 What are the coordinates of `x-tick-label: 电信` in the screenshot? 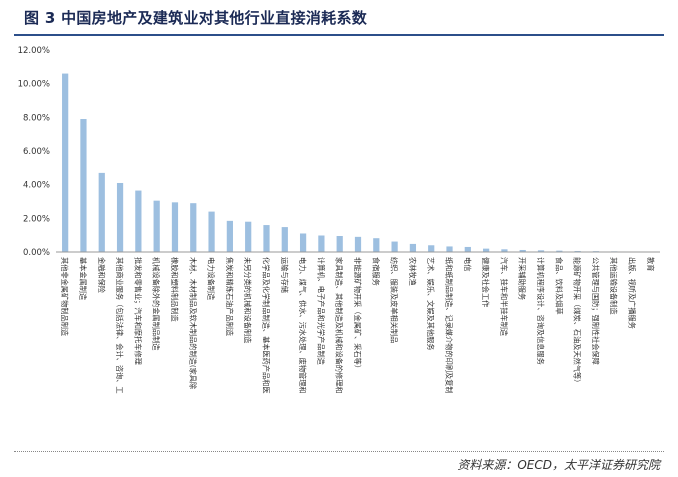 It's located at (467, 264).